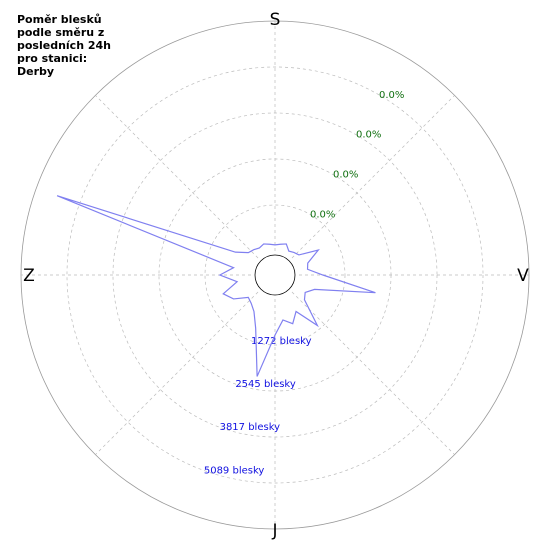 The height and width of the screenshot is (550, 550). I want to click on direction-label: S, so click(275, 20).